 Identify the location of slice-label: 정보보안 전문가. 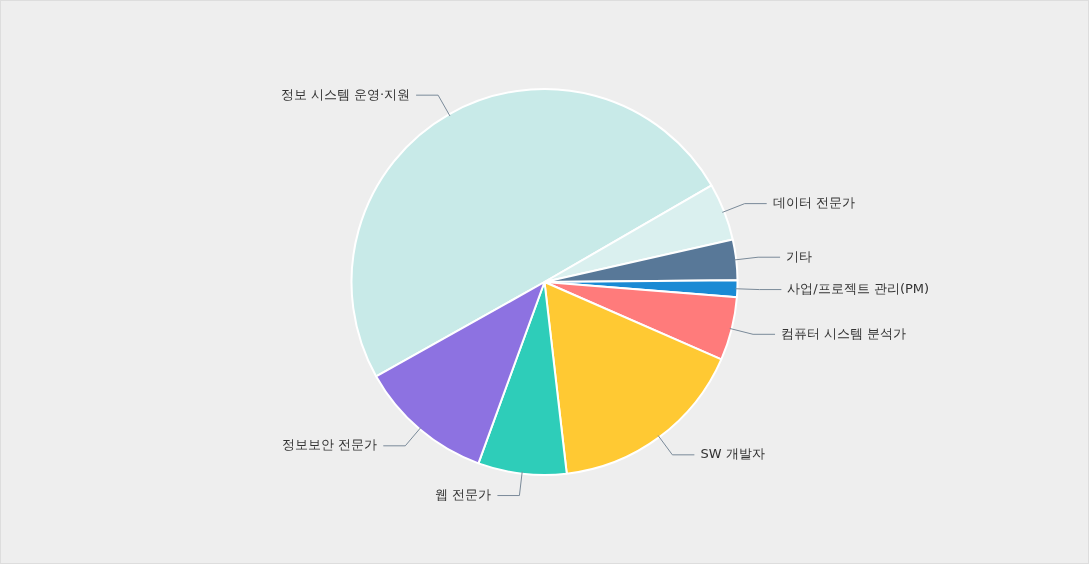
(330, 445).